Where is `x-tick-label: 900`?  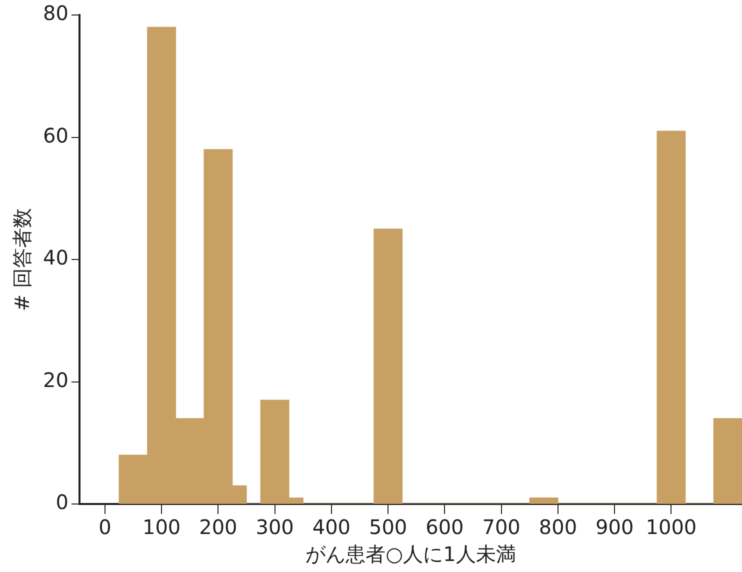
x-tick-label: 900 is located at coordinates (614, 527).